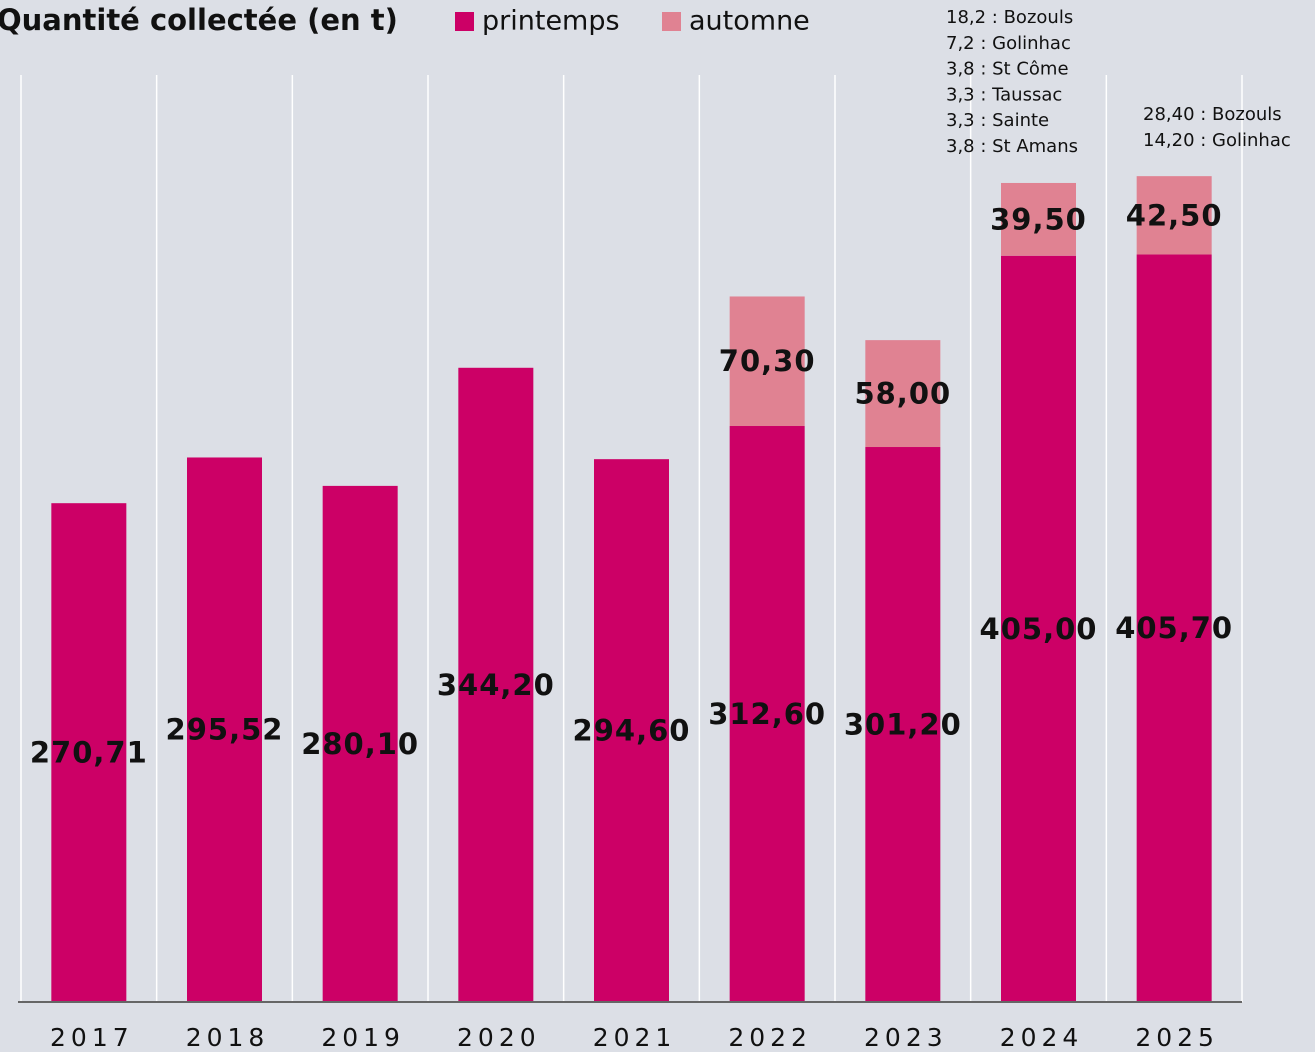 Image resolution: width=1315 pixels, height=1052 pixels. Describe the element at coordinates (499, 1037) in the screenshot. I see `x-tick-label: 2020` at that location.